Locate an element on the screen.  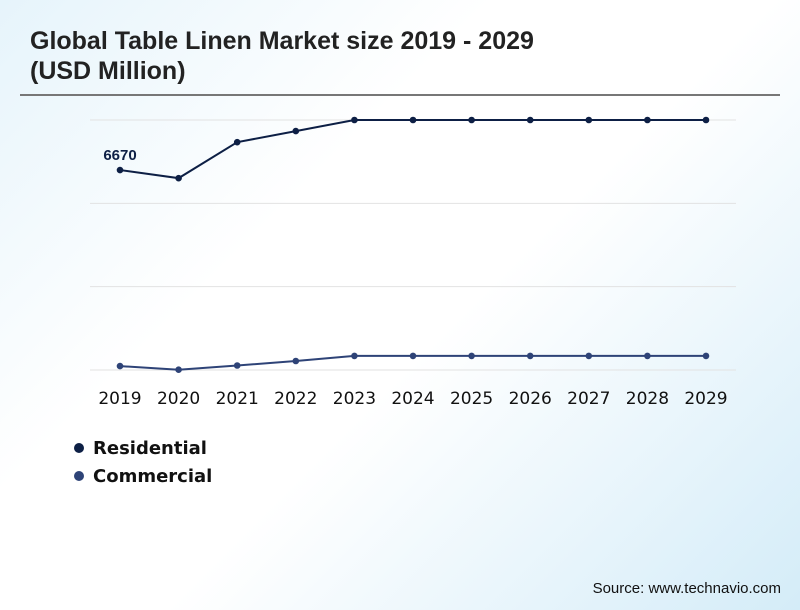
x-tick-label: 2021 is located at coordinates (237, 399).